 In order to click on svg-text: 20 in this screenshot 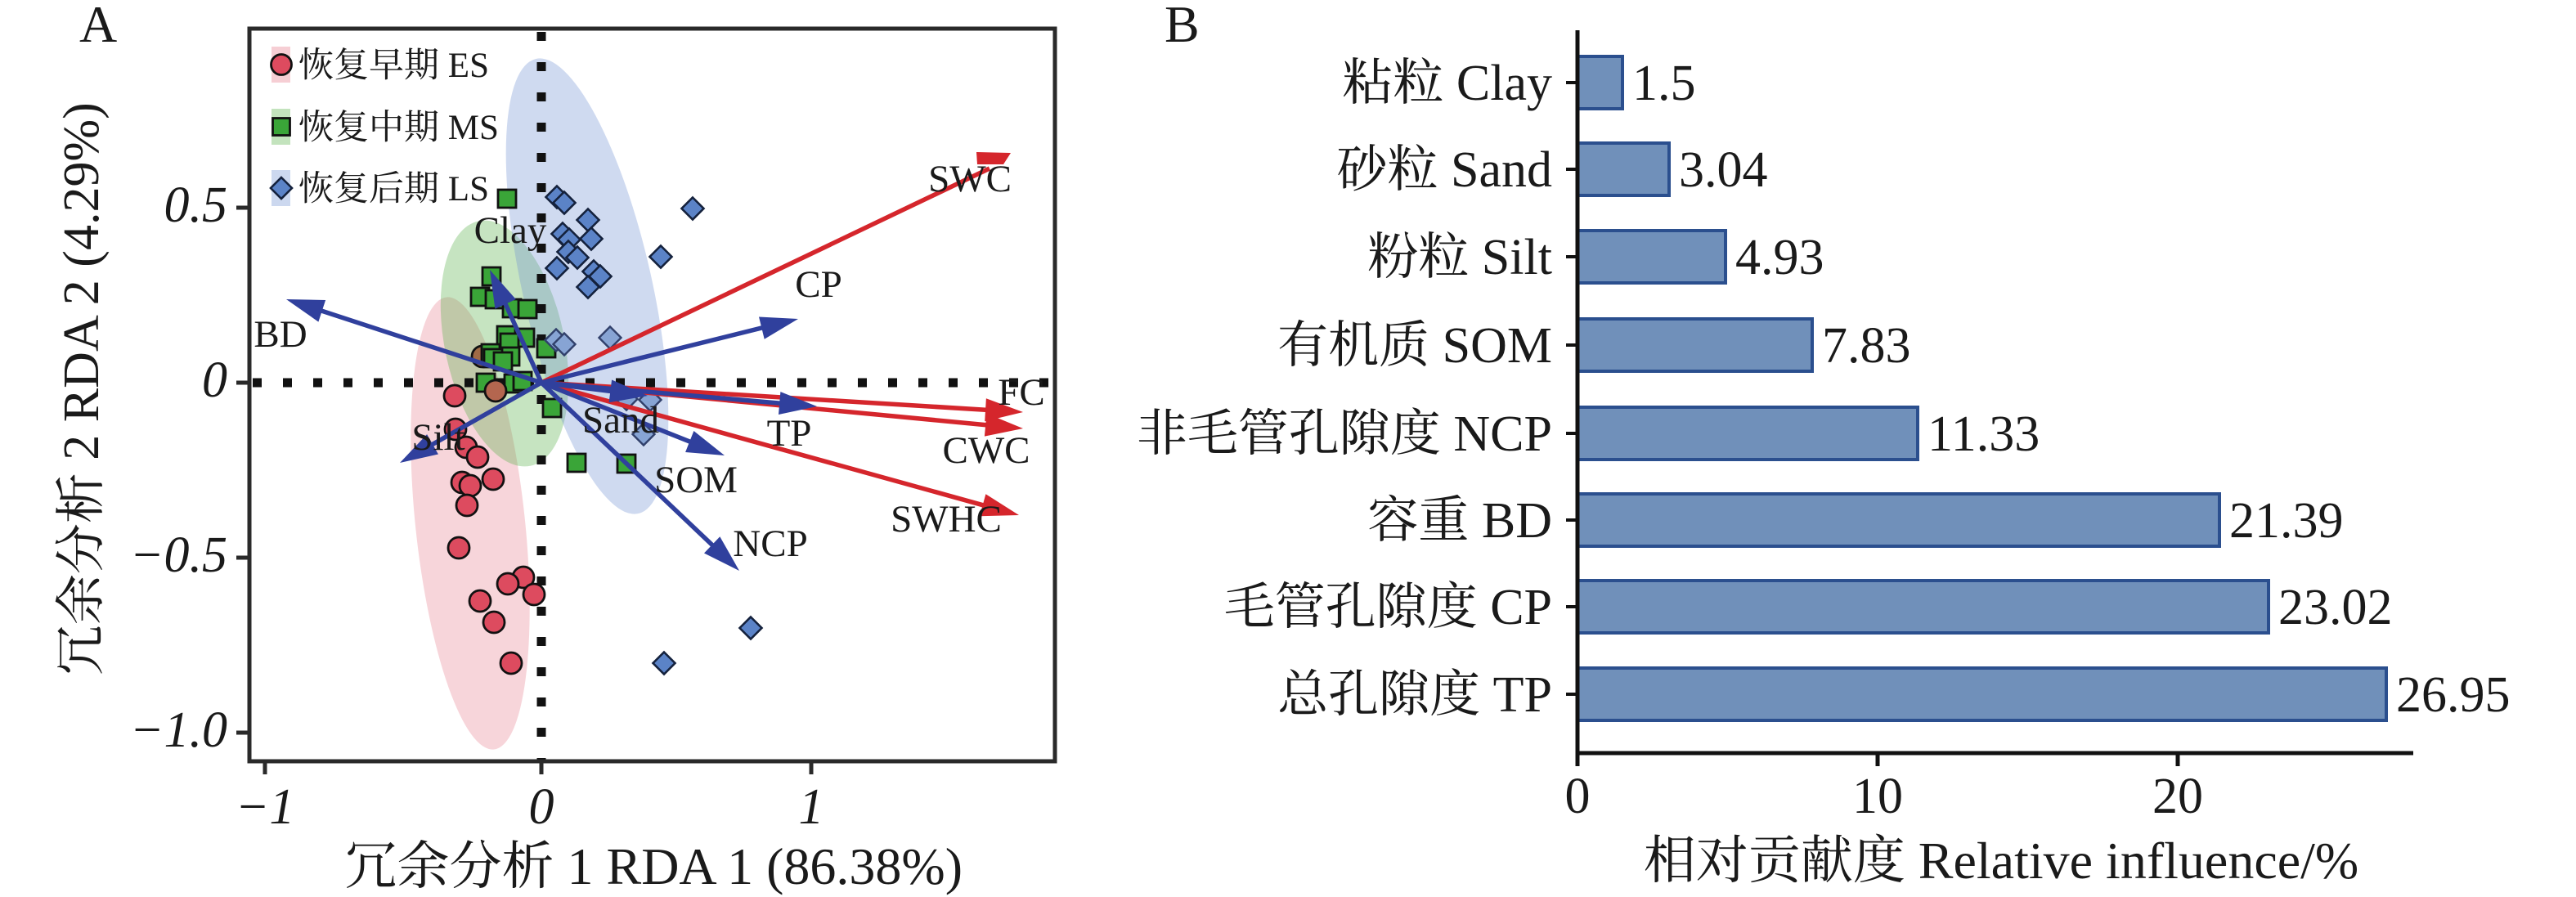, I will do `click(2177, 796)`.